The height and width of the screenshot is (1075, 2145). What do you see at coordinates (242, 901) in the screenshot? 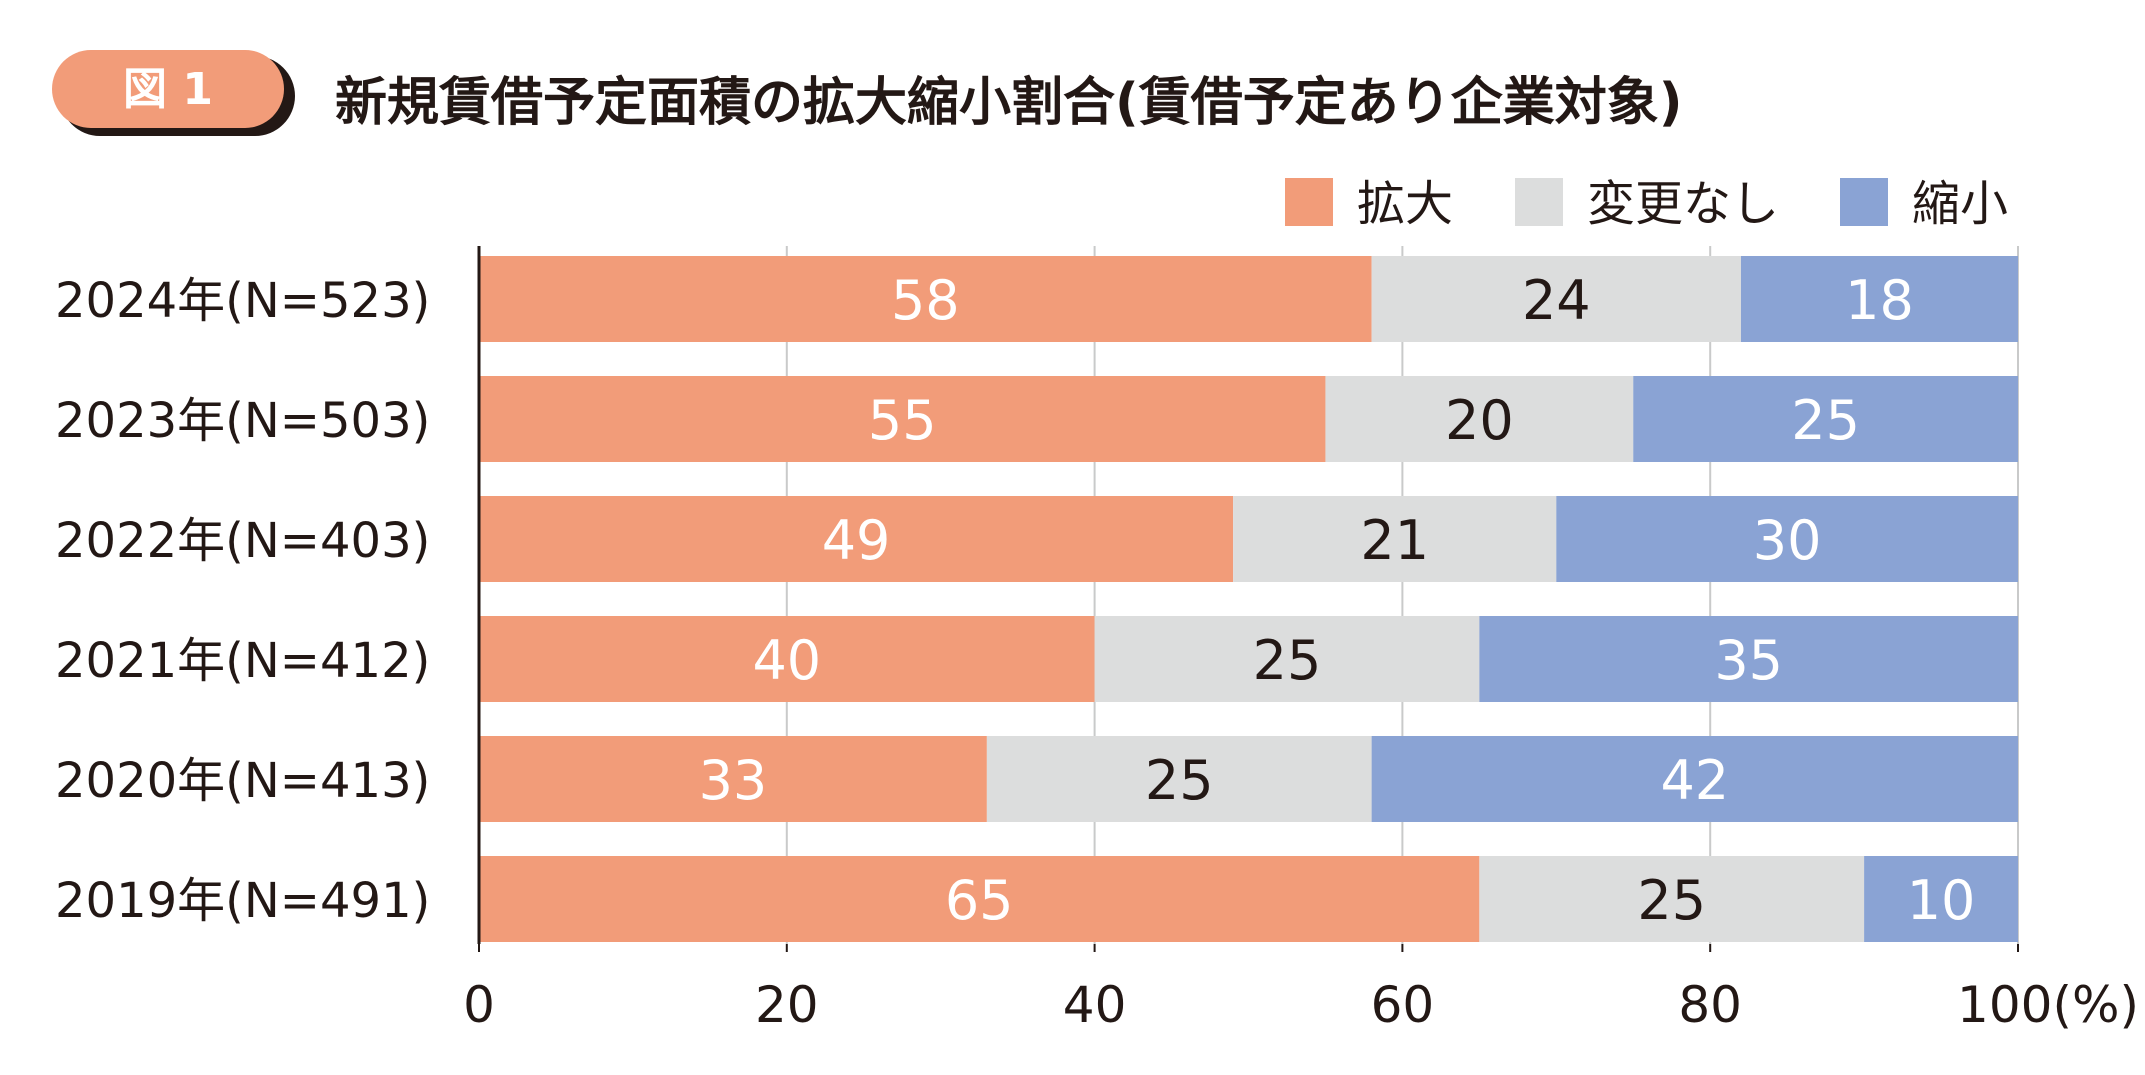
I see `category-label: 2019年(N=491)` at bounding box center [242, 901].